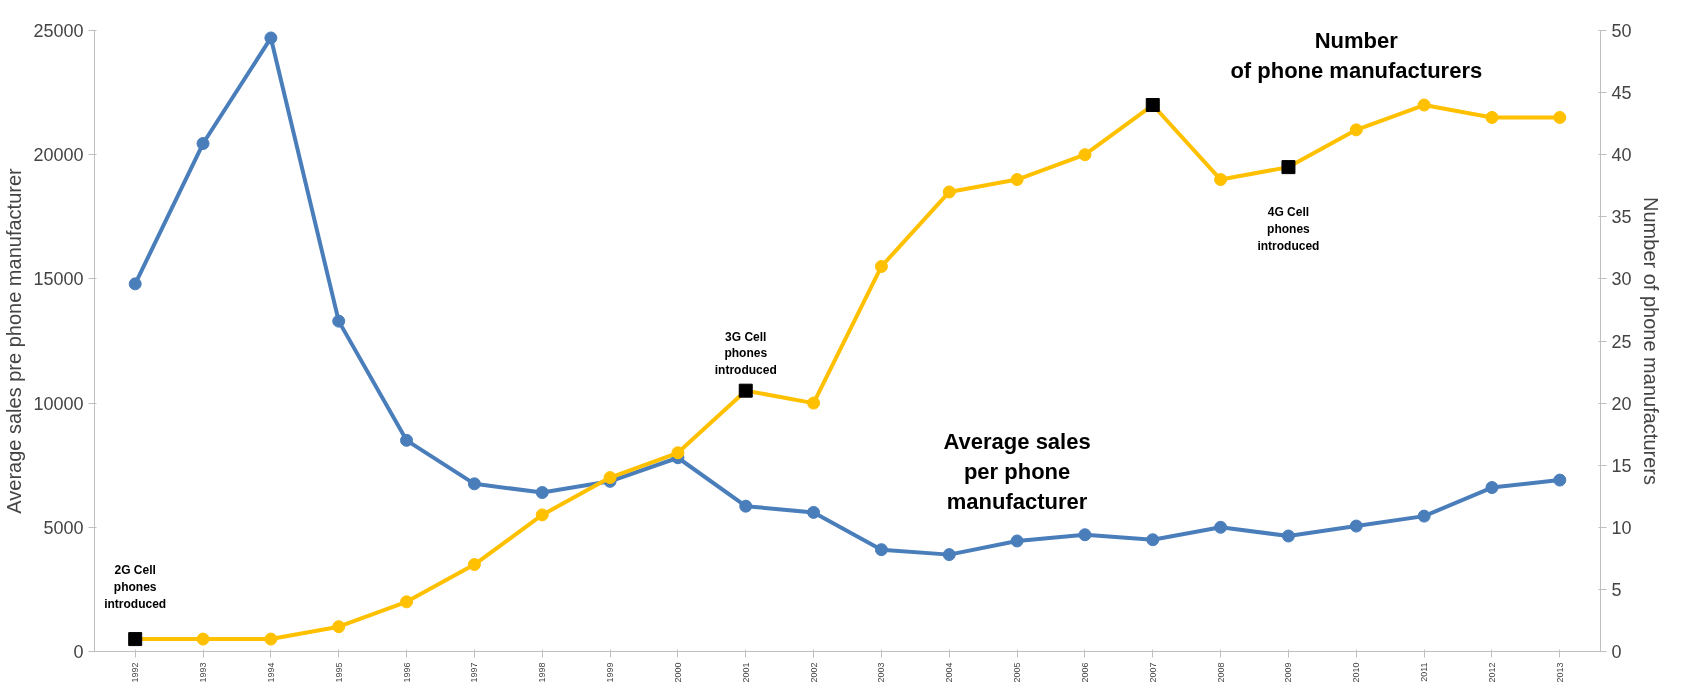 This screenshot has width=1699, height=693. Describe the element at coordinates (58, 403) in the screenshot. I see `y-tick-label: 10000` at that location.